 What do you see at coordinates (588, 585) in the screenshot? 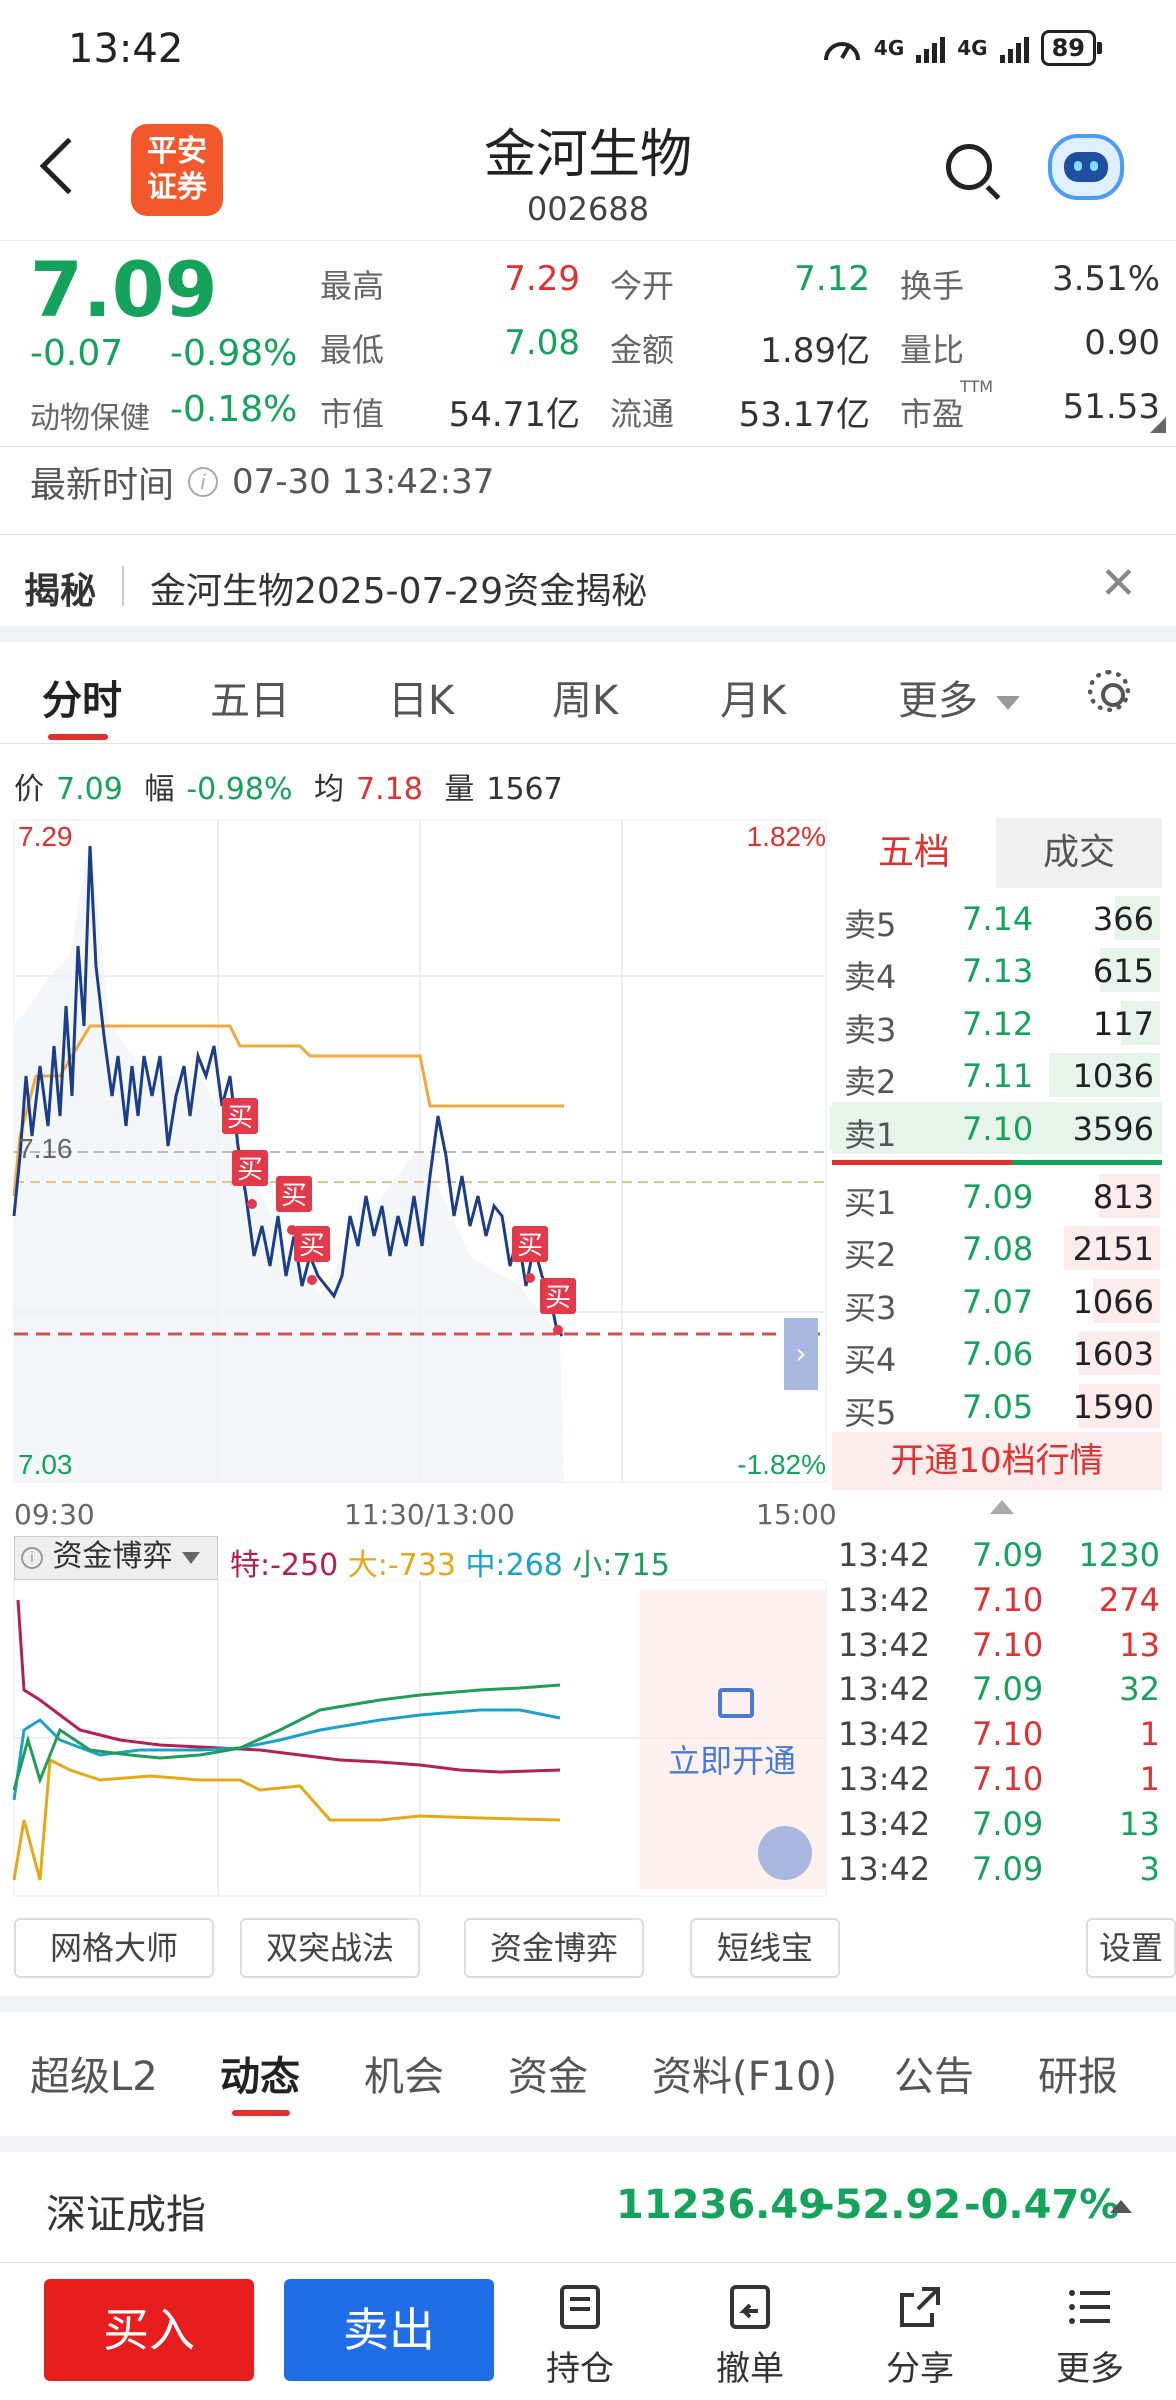
I see `fund-reveal-banner: 揭秘 金河生物2025-07-29资金揭秘 ✕` at bounding box center [588, 585].